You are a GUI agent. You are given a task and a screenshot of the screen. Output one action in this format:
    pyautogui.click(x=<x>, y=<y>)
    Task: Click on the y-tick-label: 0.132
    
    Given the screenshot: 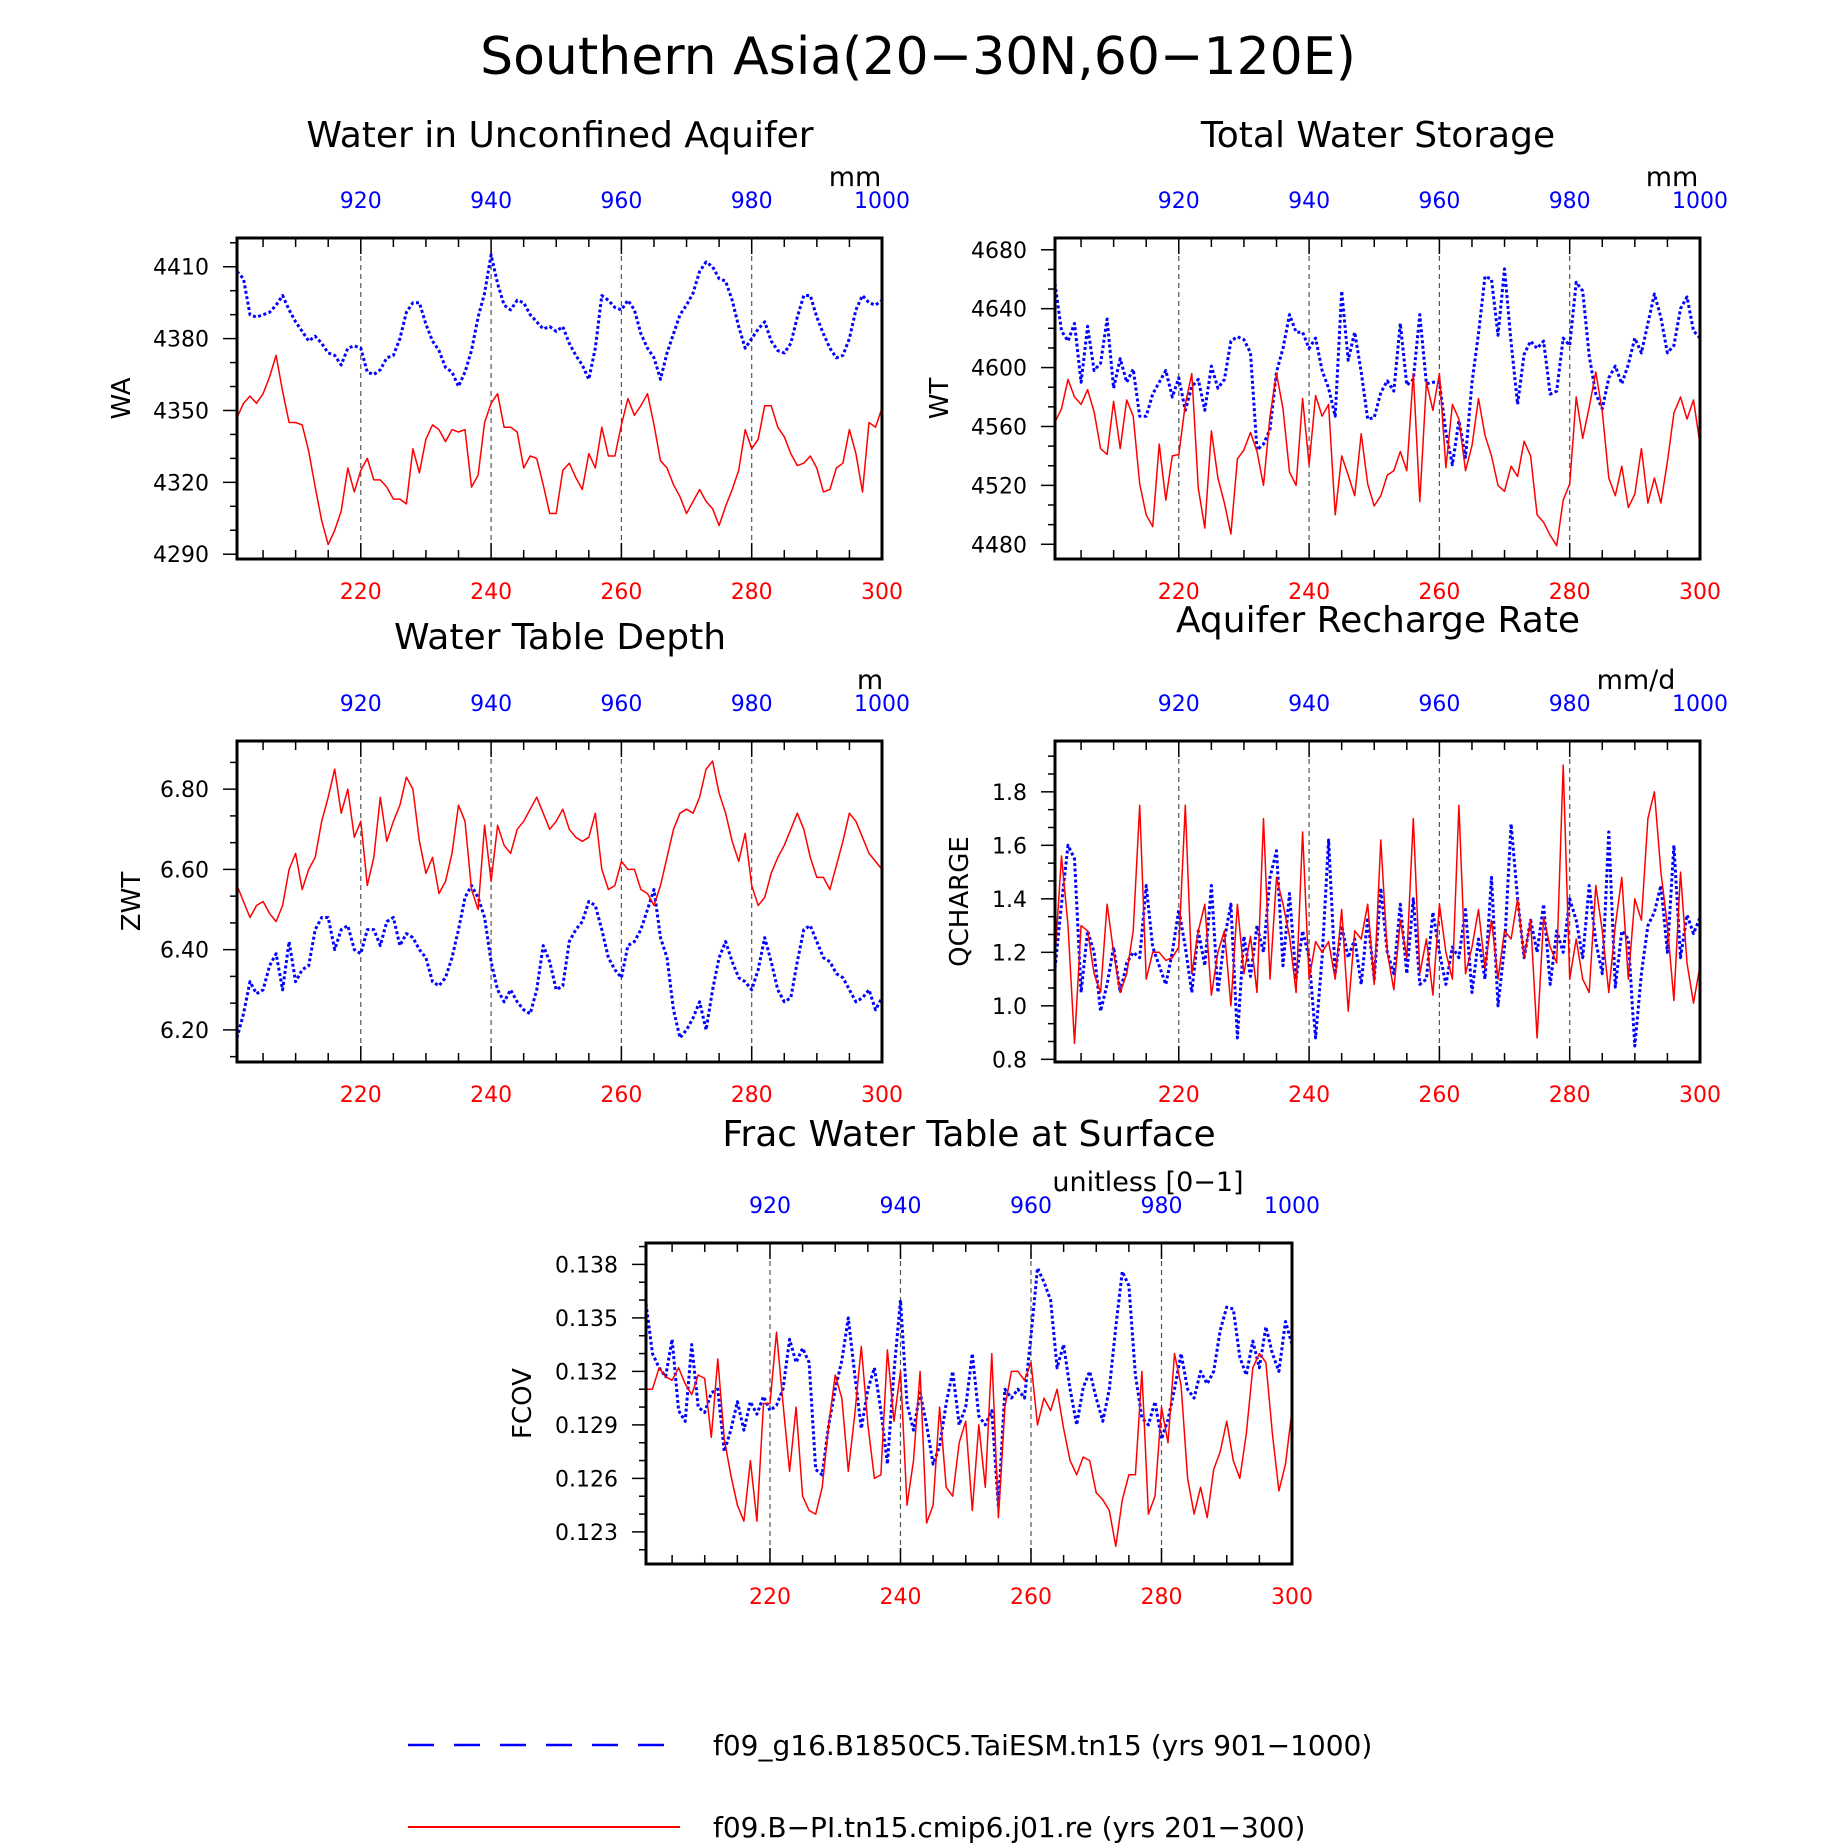 What is the action you would take?
    pyautogui.click(x=586, y=1372)
    